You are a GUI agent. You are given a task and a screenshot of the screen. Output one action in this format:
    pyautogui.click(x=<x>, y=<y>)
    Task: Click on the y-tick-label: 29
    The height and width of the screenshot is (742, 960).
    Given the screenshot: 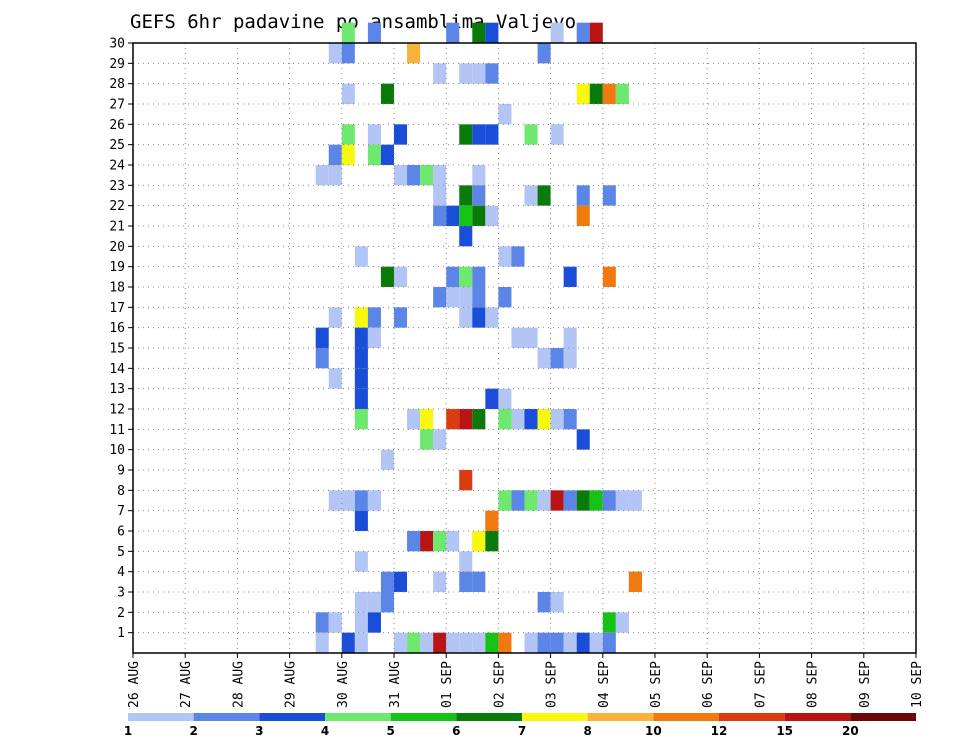 What is the action you would take?
    pyautogui.click(x=117, y=64)
    